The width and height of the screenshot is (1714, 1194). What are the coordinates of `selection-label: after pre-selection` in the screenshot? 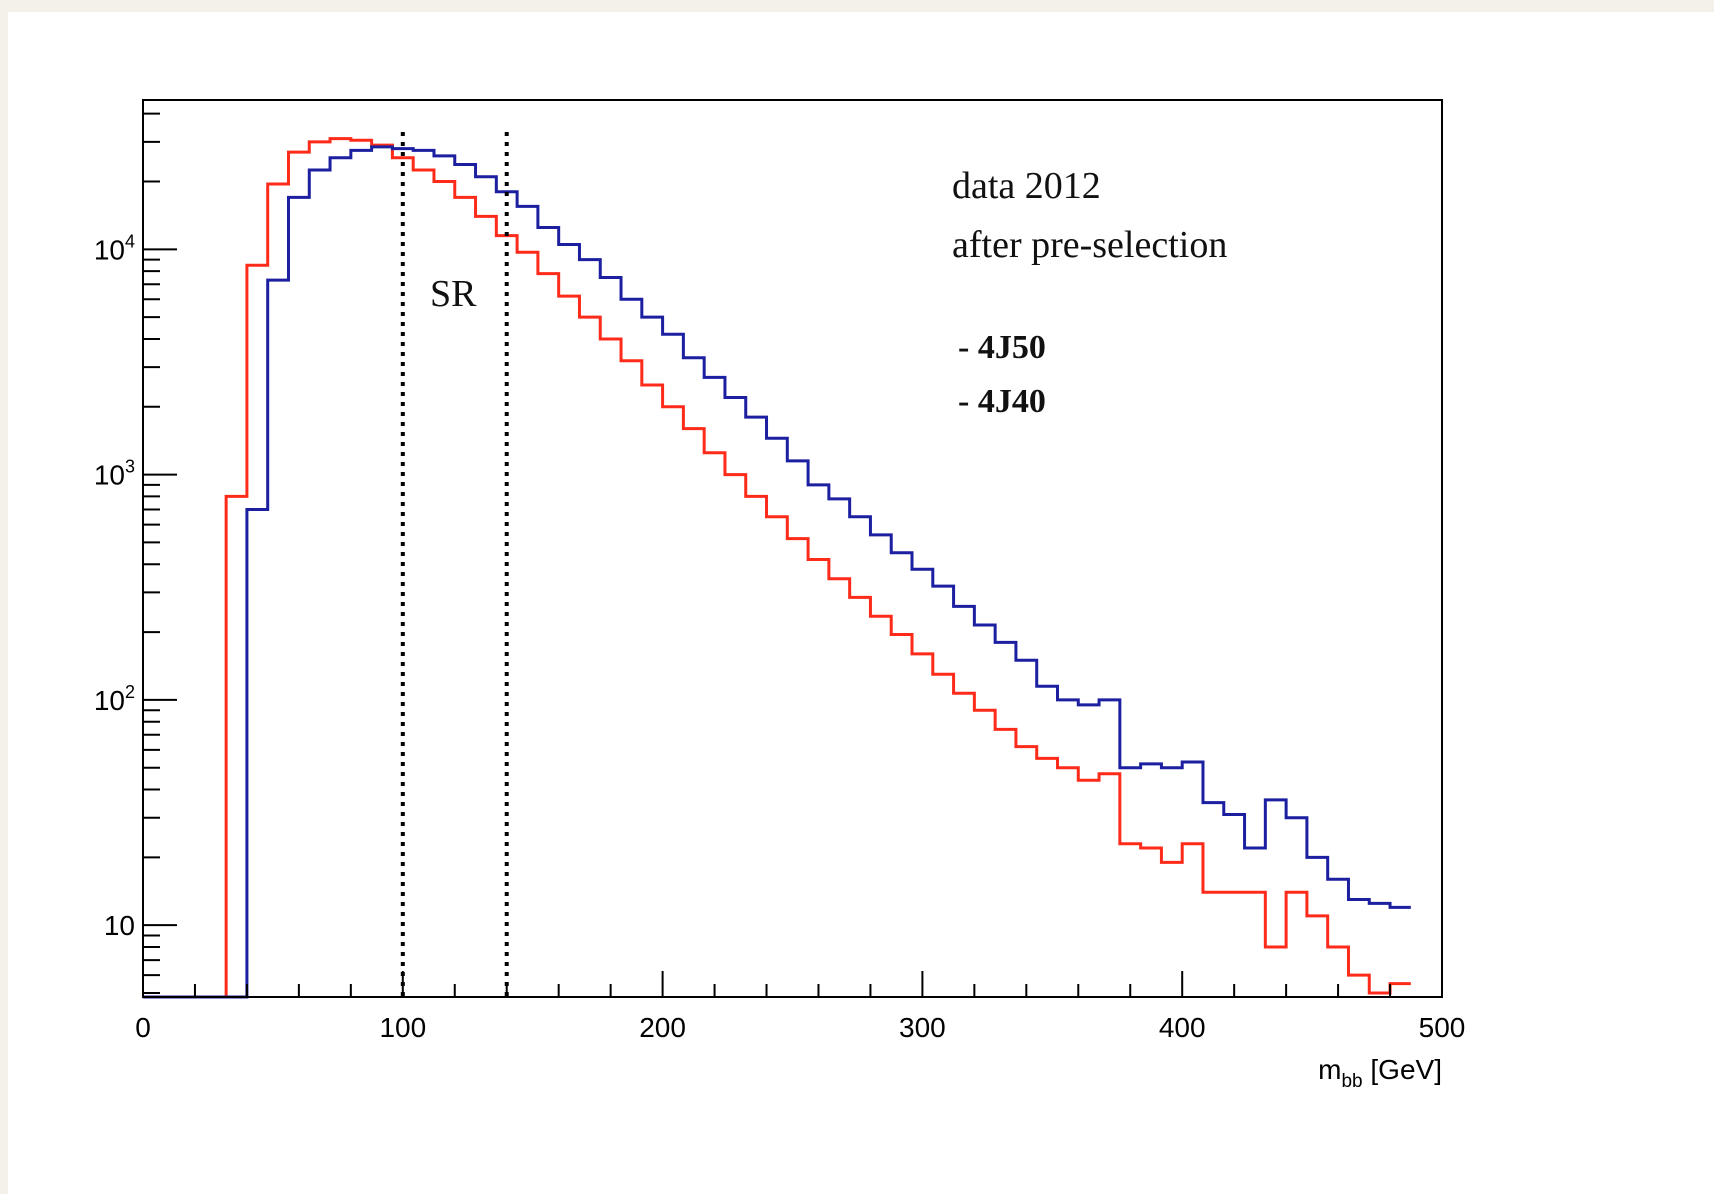 It's located at (1089, 245).